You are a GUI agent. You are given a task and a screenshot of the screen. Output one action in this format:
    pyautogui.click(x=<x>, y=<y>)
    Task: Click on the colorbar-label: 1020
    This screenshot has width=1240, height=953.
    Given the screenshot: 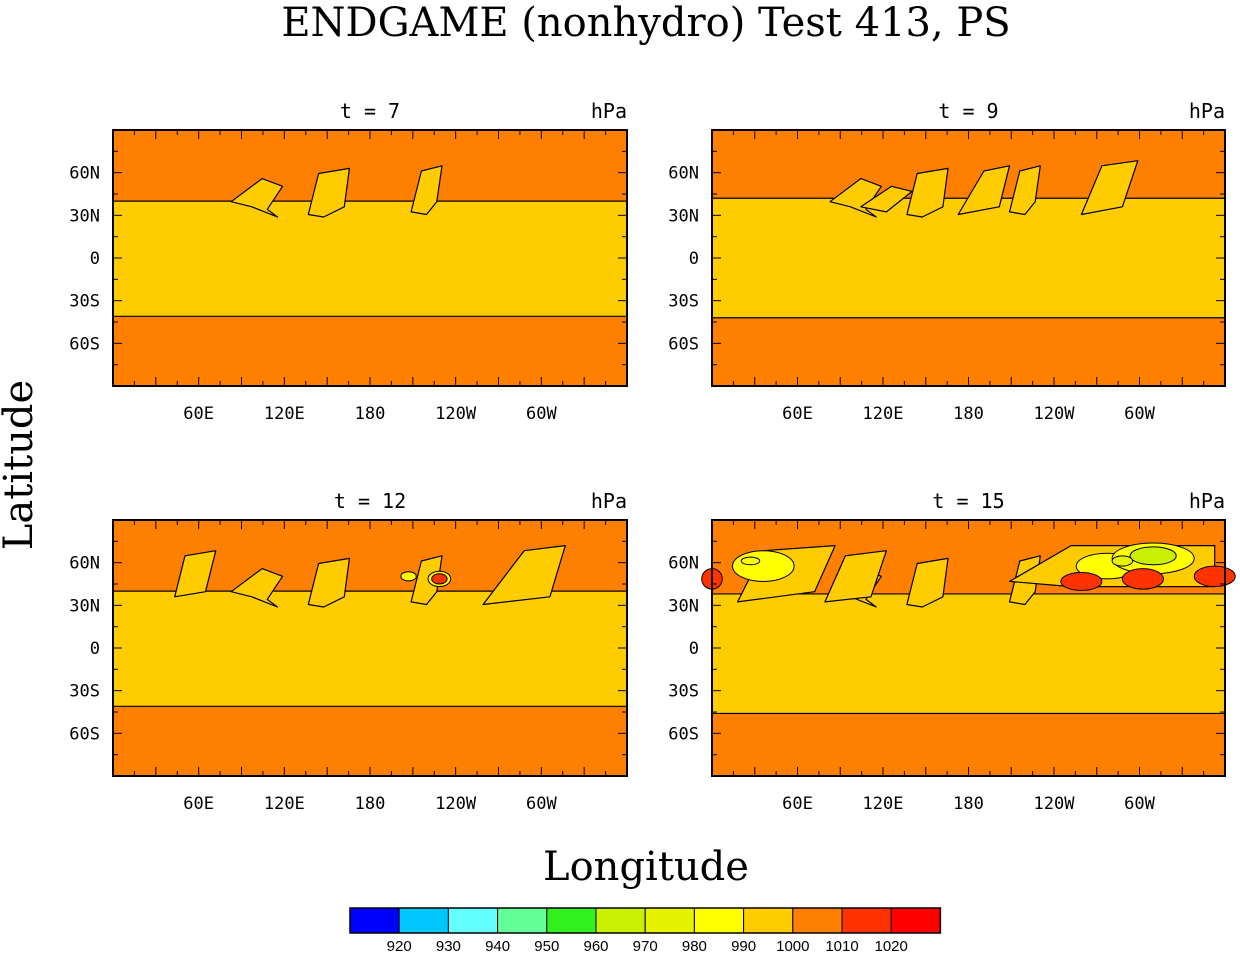 What is the action you would take?
    pyautogui.click(x=891, y=945)
    